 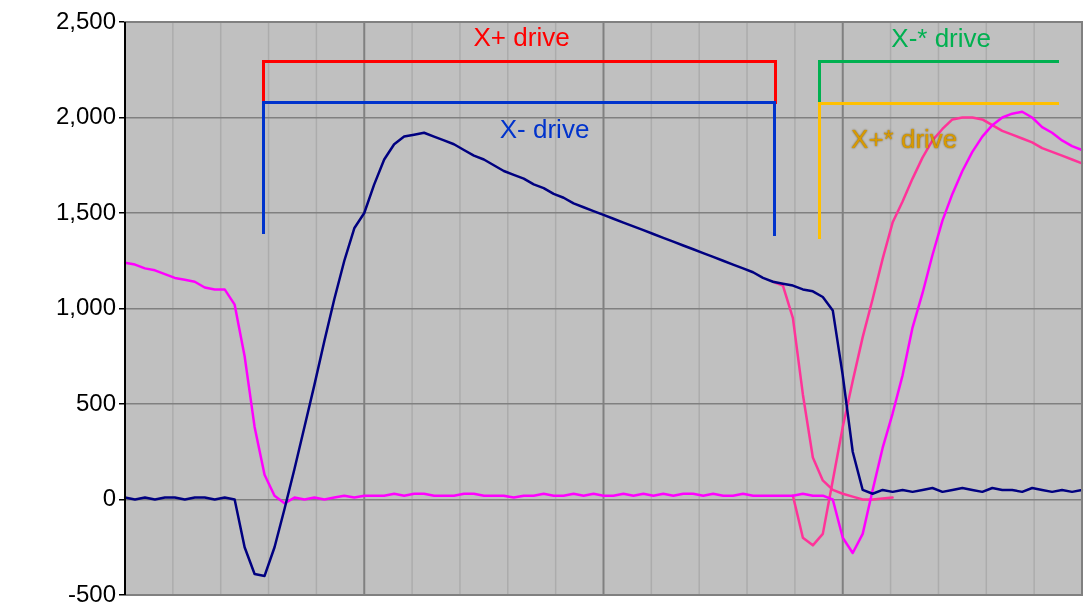 What do you see at coordinates (544, 128) in the screenshot?
I see `annotation: X- drive` at bounding box center [544, 128].